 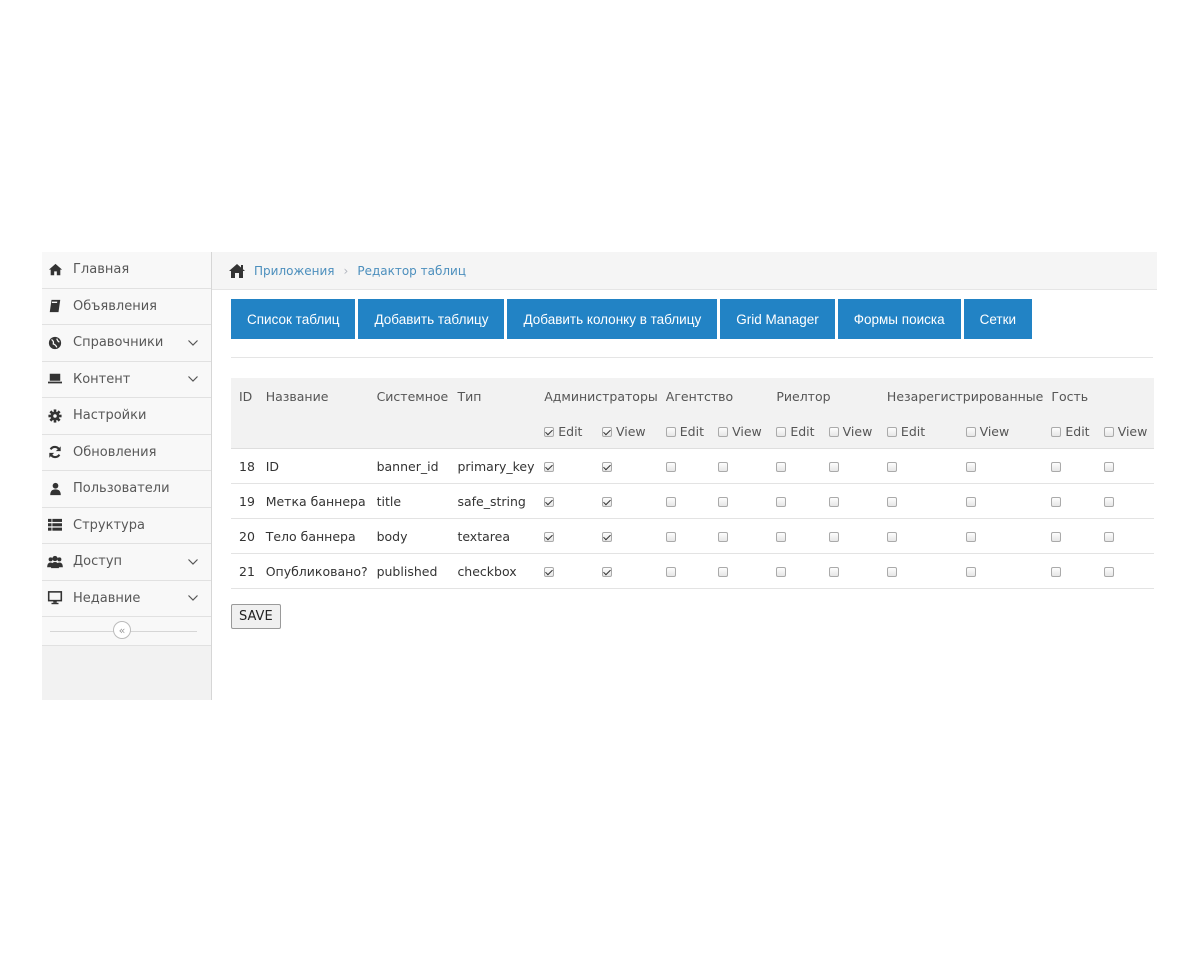 I want to click on sidebar-item-3: Контент, so click(x=126, y=379).